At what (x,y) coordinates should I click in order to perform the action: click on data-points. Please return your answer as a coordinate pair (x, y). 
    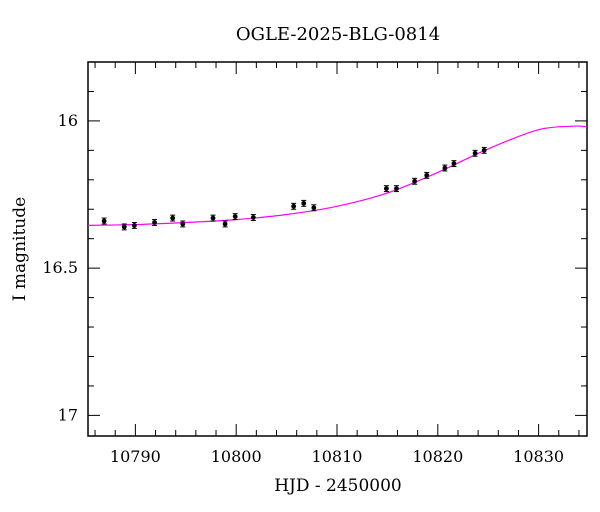
    Looking at the image, I should click on (294, 188).